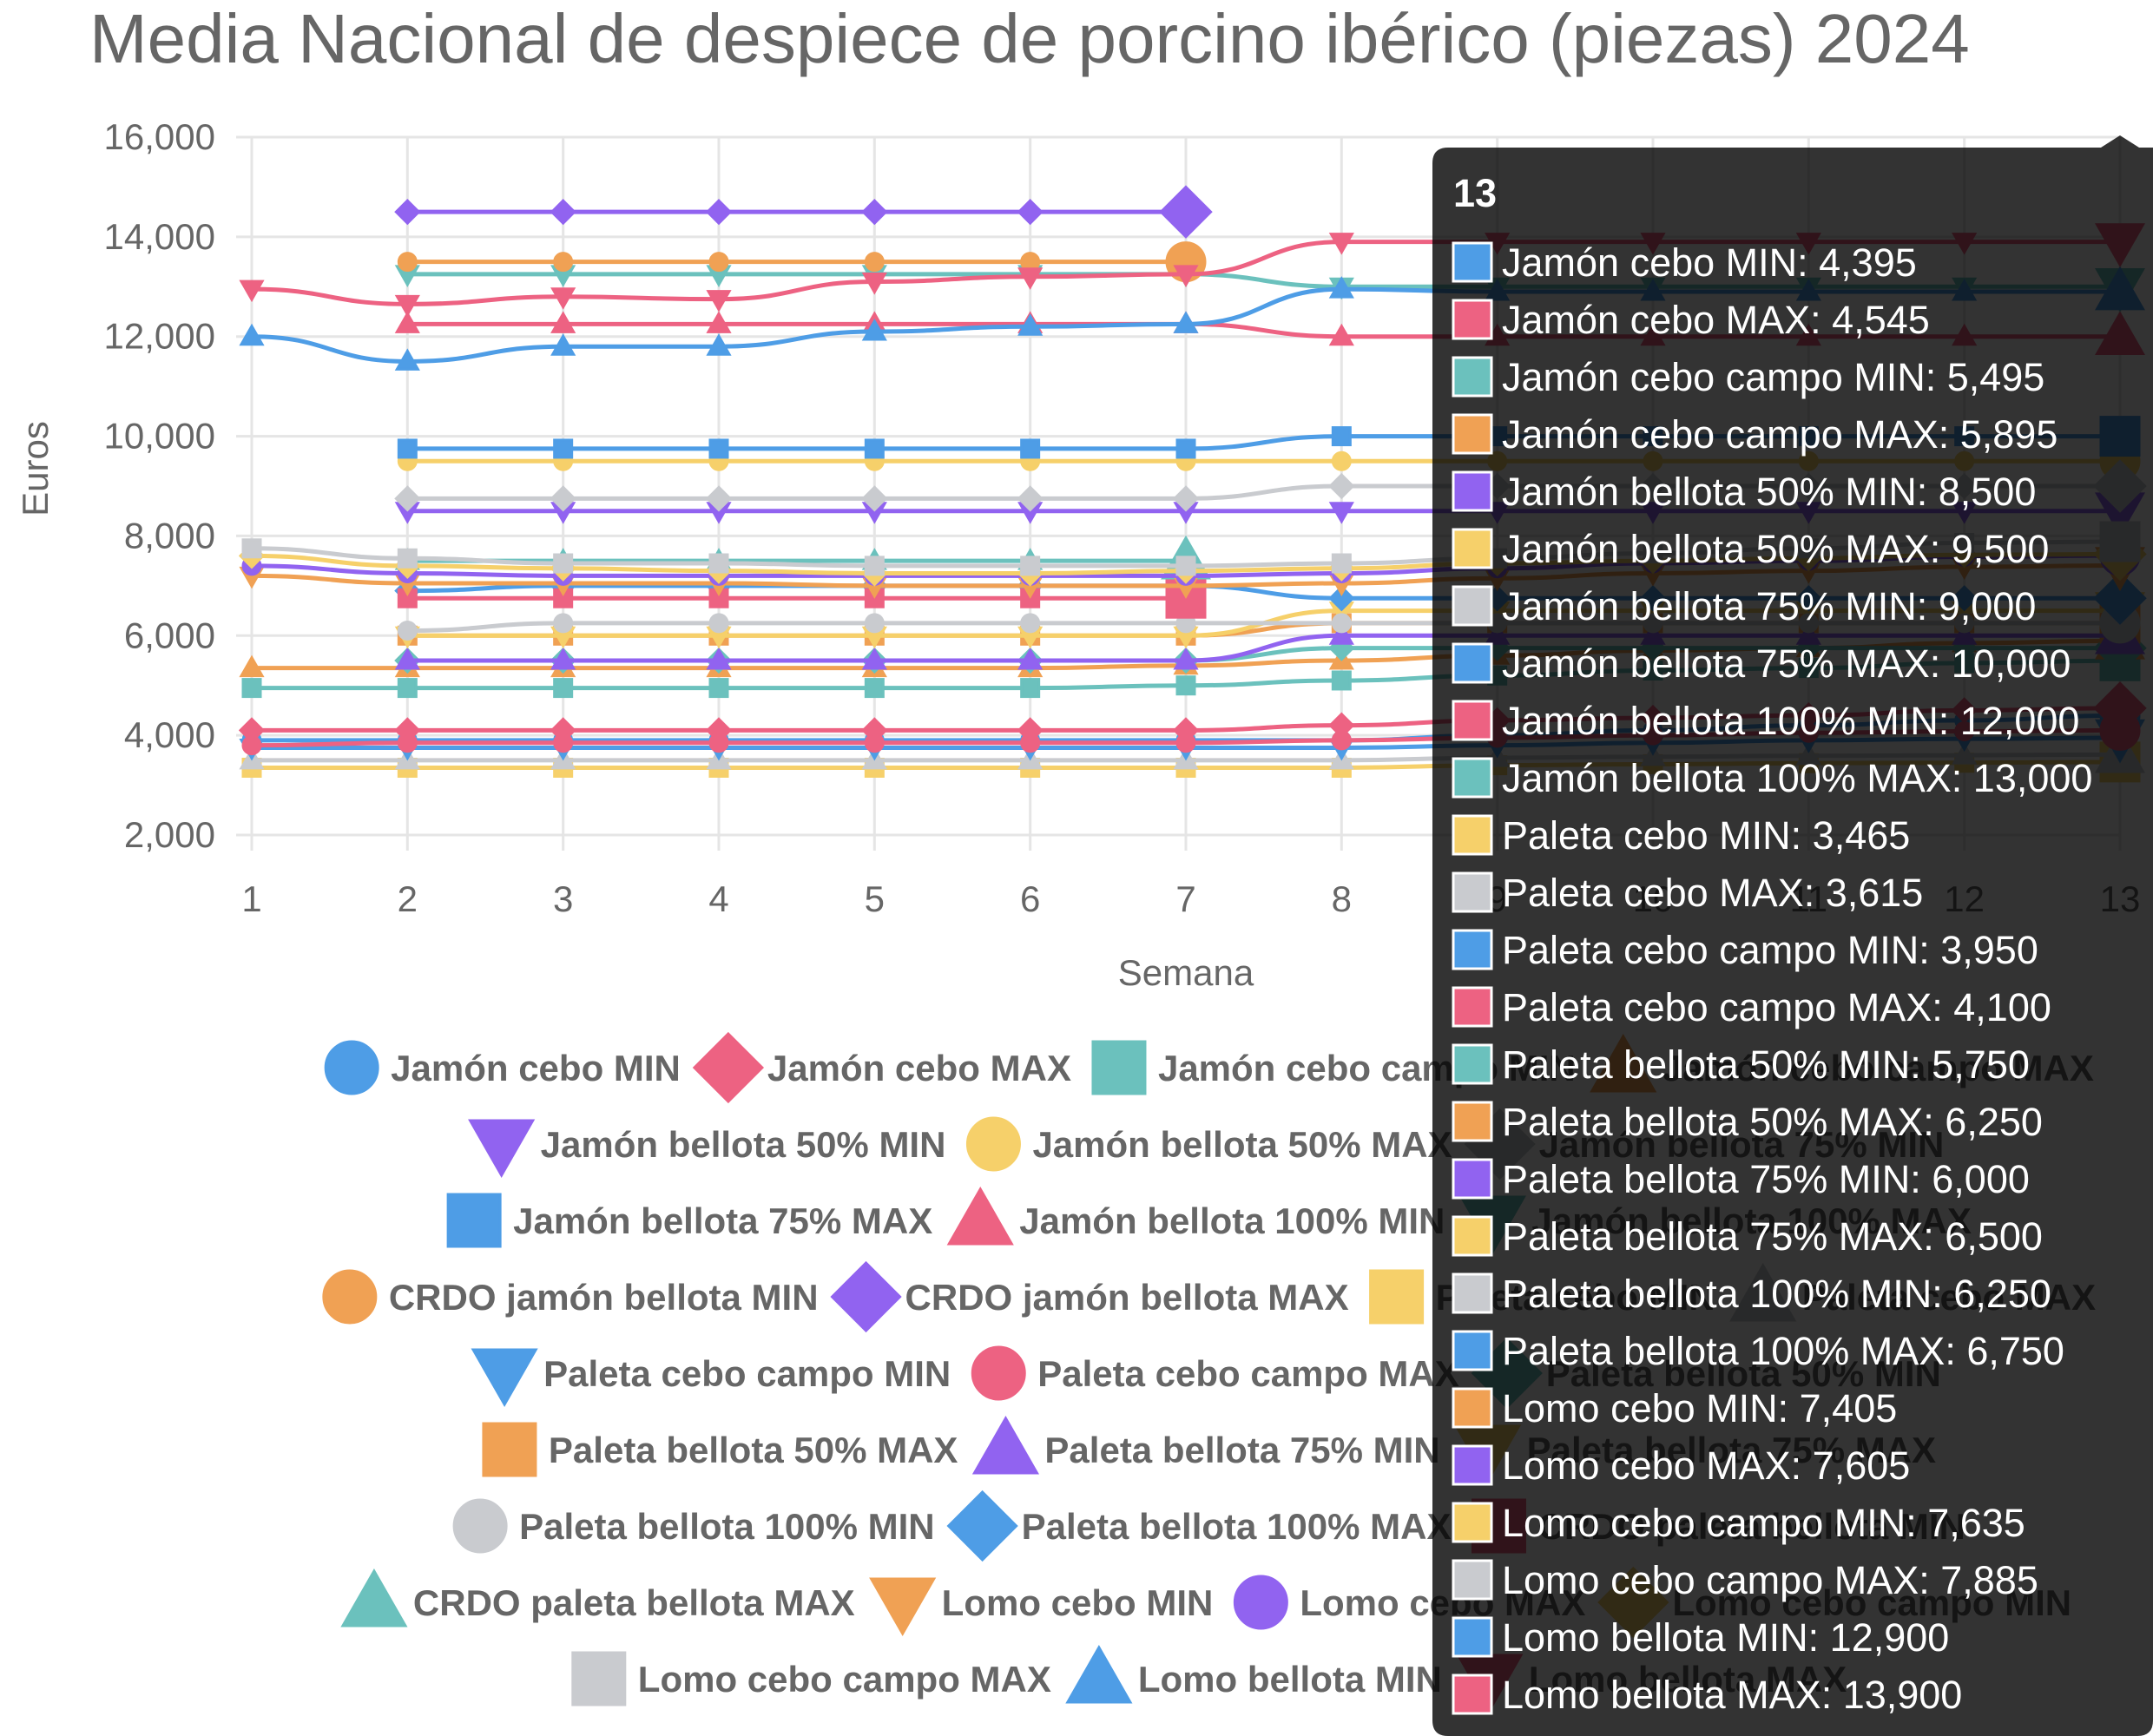 This screenshot has width=2153, height=1736. I want to click on legend-item-paleta-bellota-100pct-min: Paleta bellota 100% MIN, so click(693, 1526).